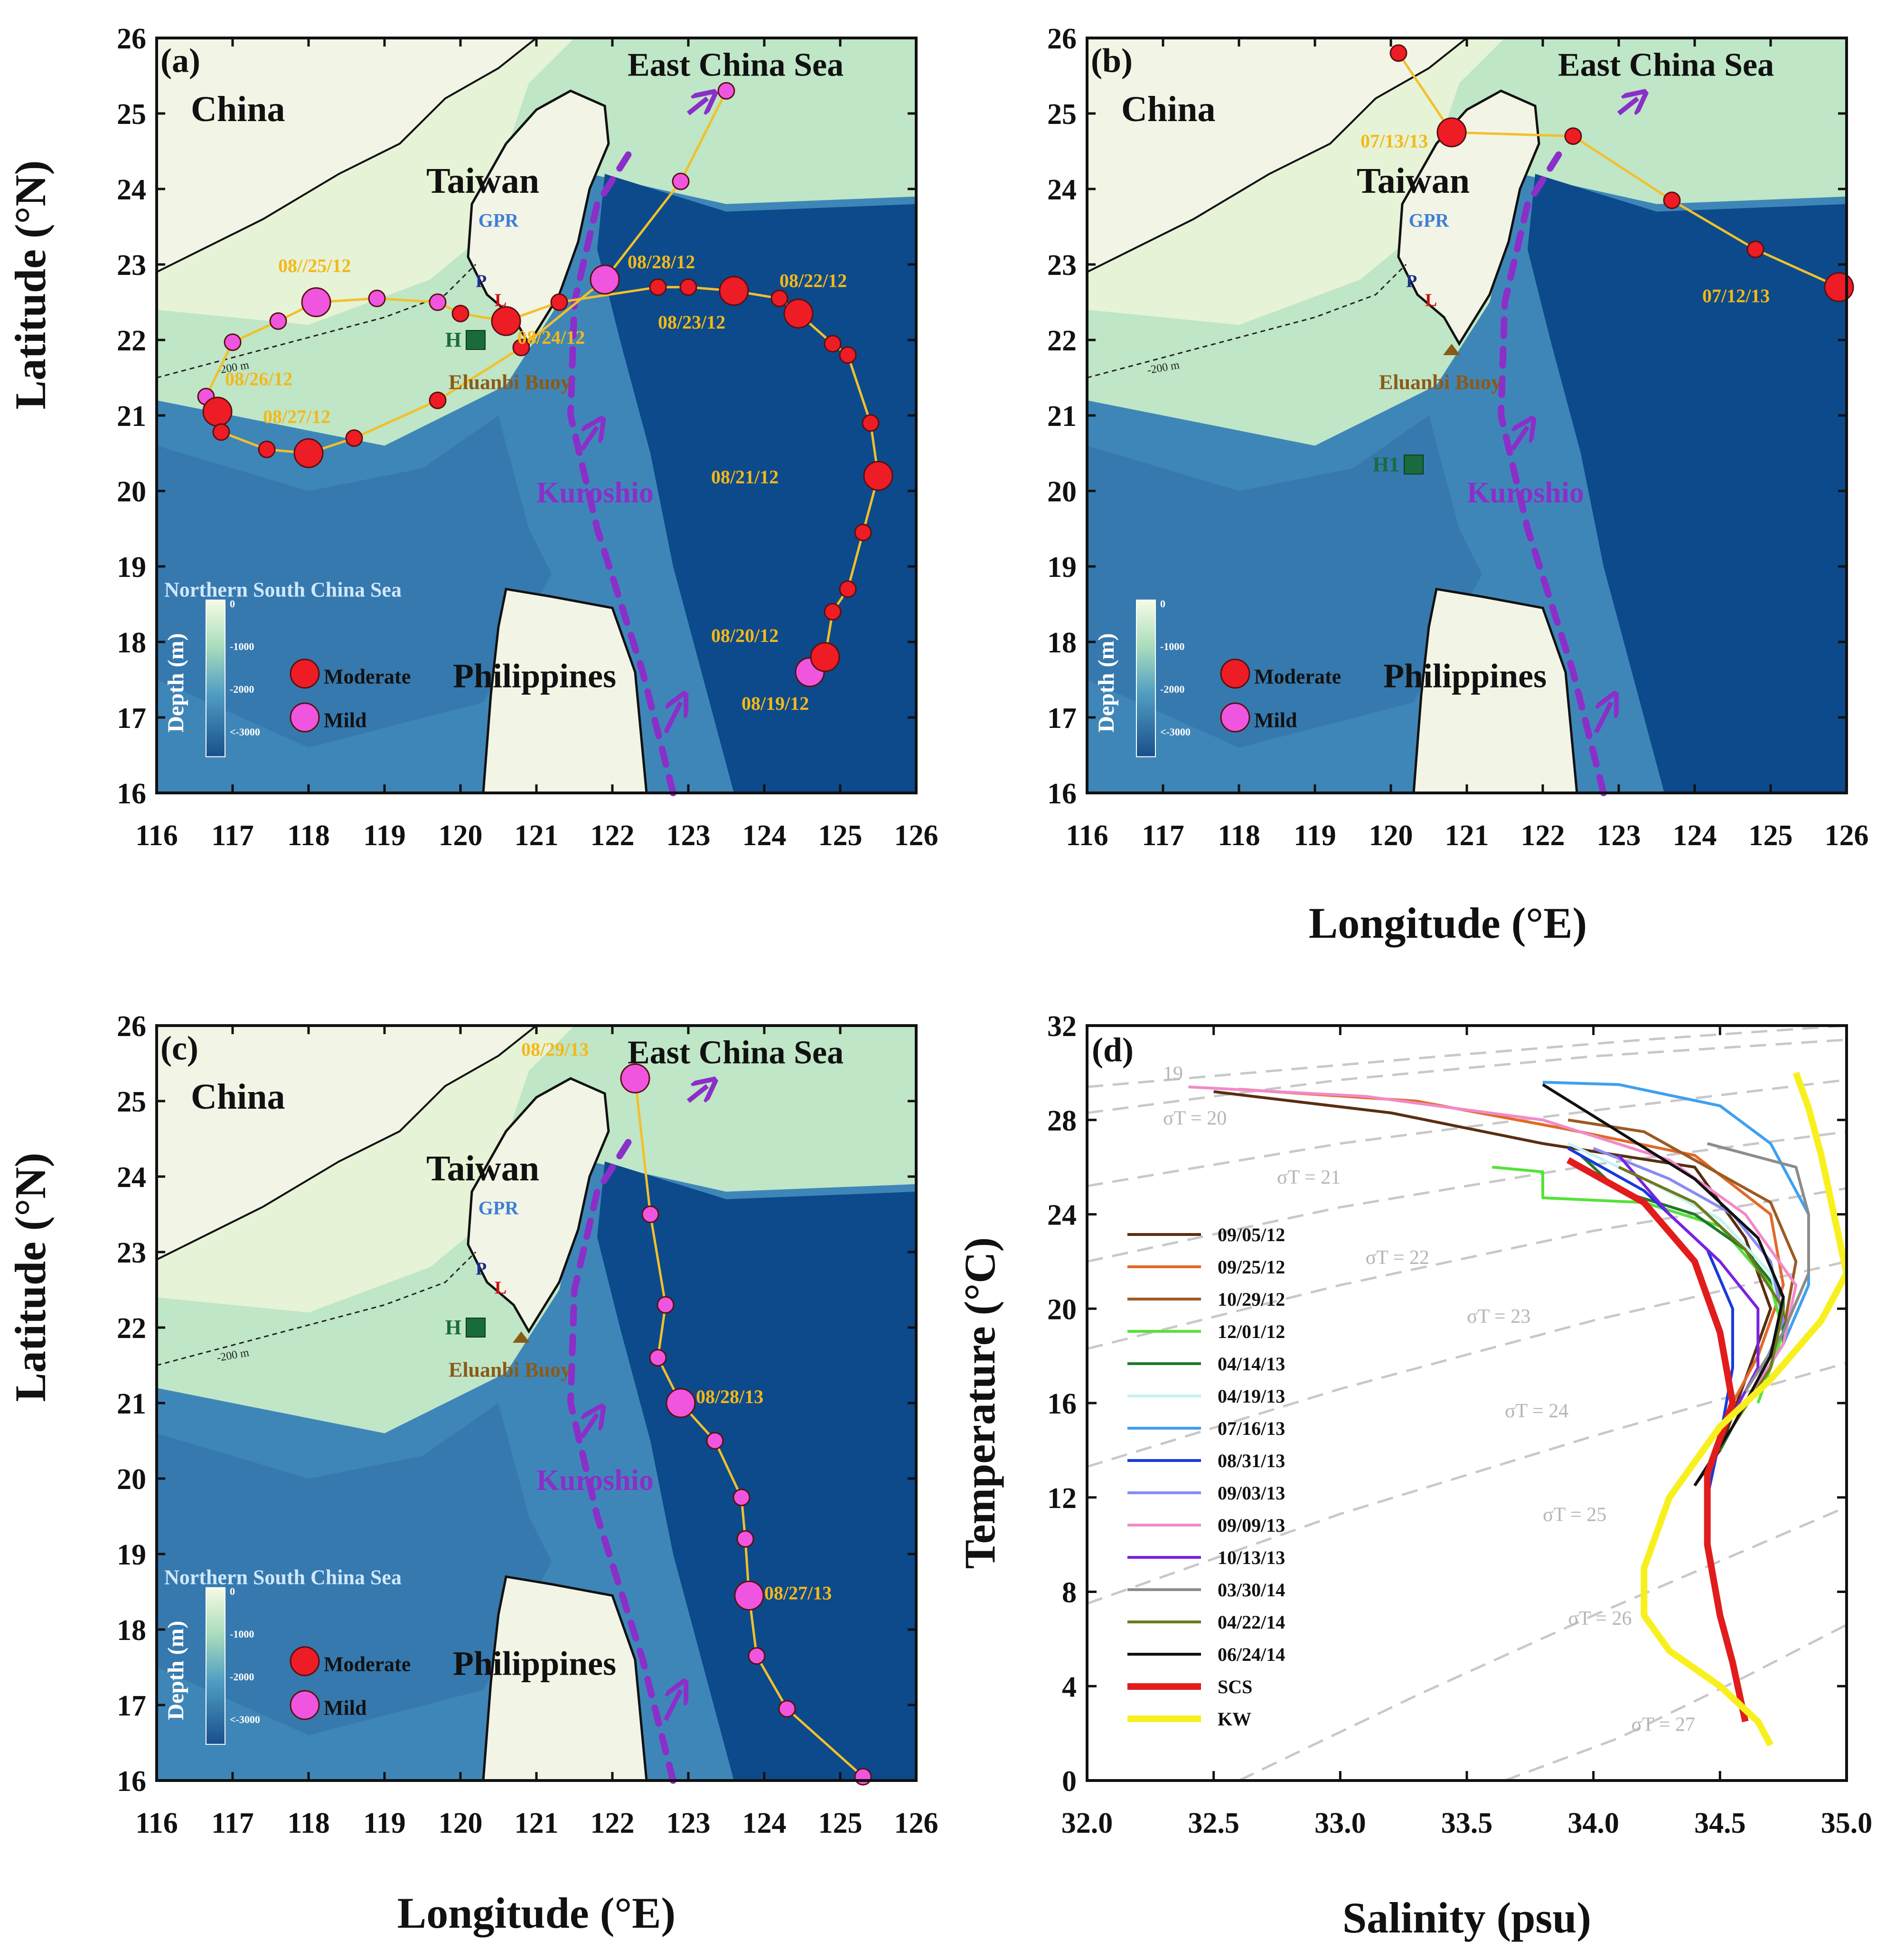 The image size is (1895, 1960). What do you see at coordinates (1688, 483) in the screenshot?
I see `deep-ocean` at bounding box center [1688, 483].